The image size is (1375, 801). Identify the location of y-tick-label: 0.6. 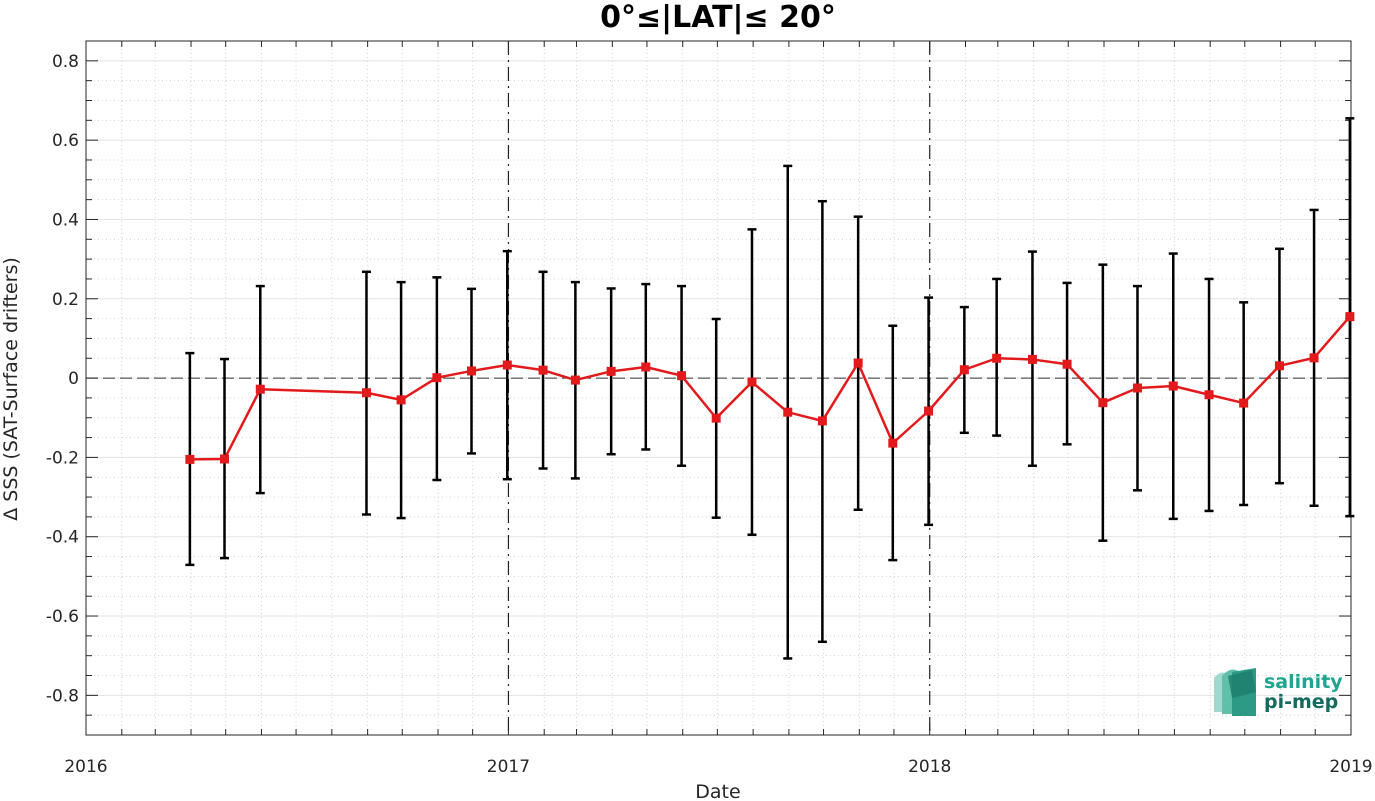
(65, 141).